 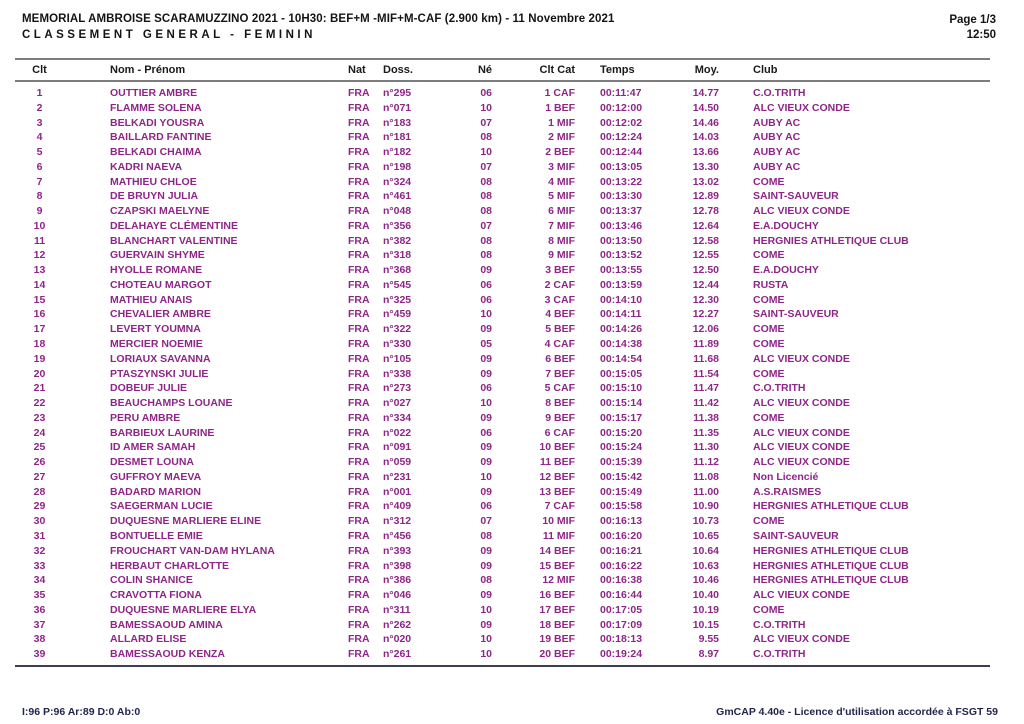 I want to click on cell-time: 00:13:05, so click(x=621, y=166).